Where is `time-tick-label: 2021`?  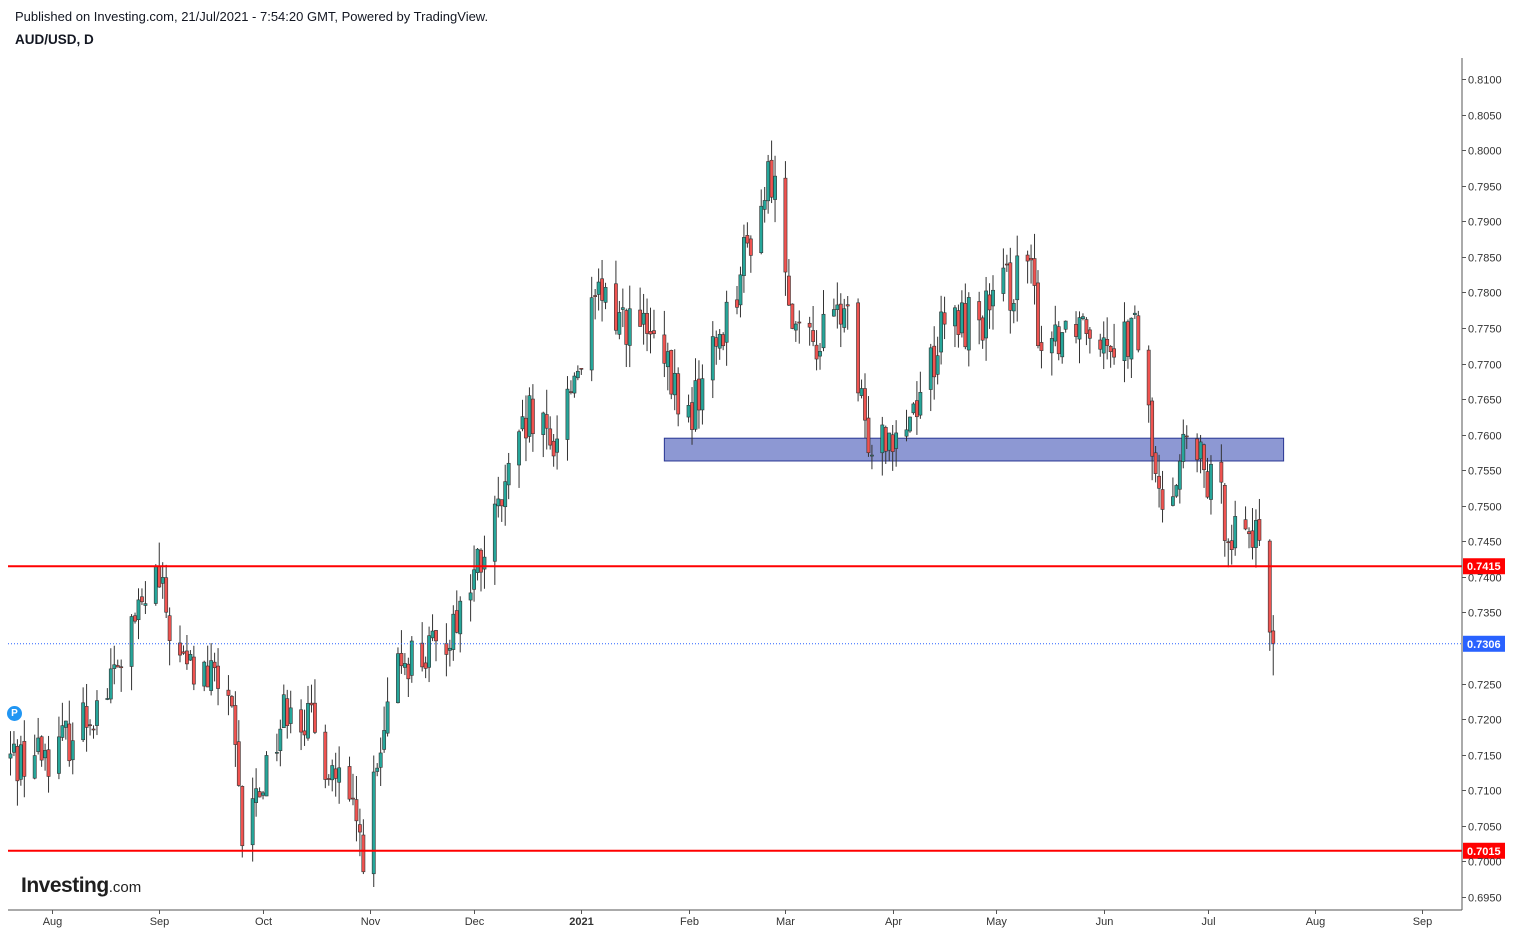
time-tick-label: 2021 is located at coordinates (581, 922).